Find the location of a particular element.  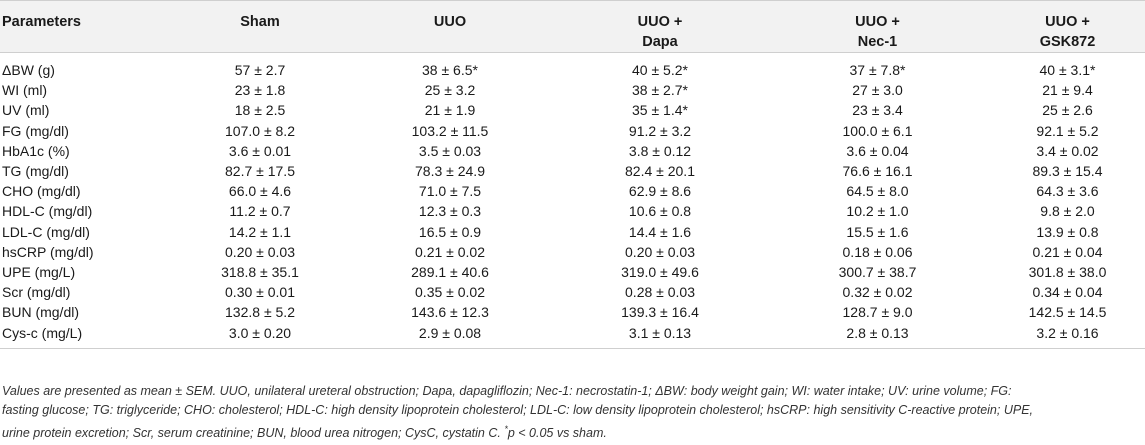

cell-nec1: 300.7 ± 38.7 is located at coordinates (877, 272).